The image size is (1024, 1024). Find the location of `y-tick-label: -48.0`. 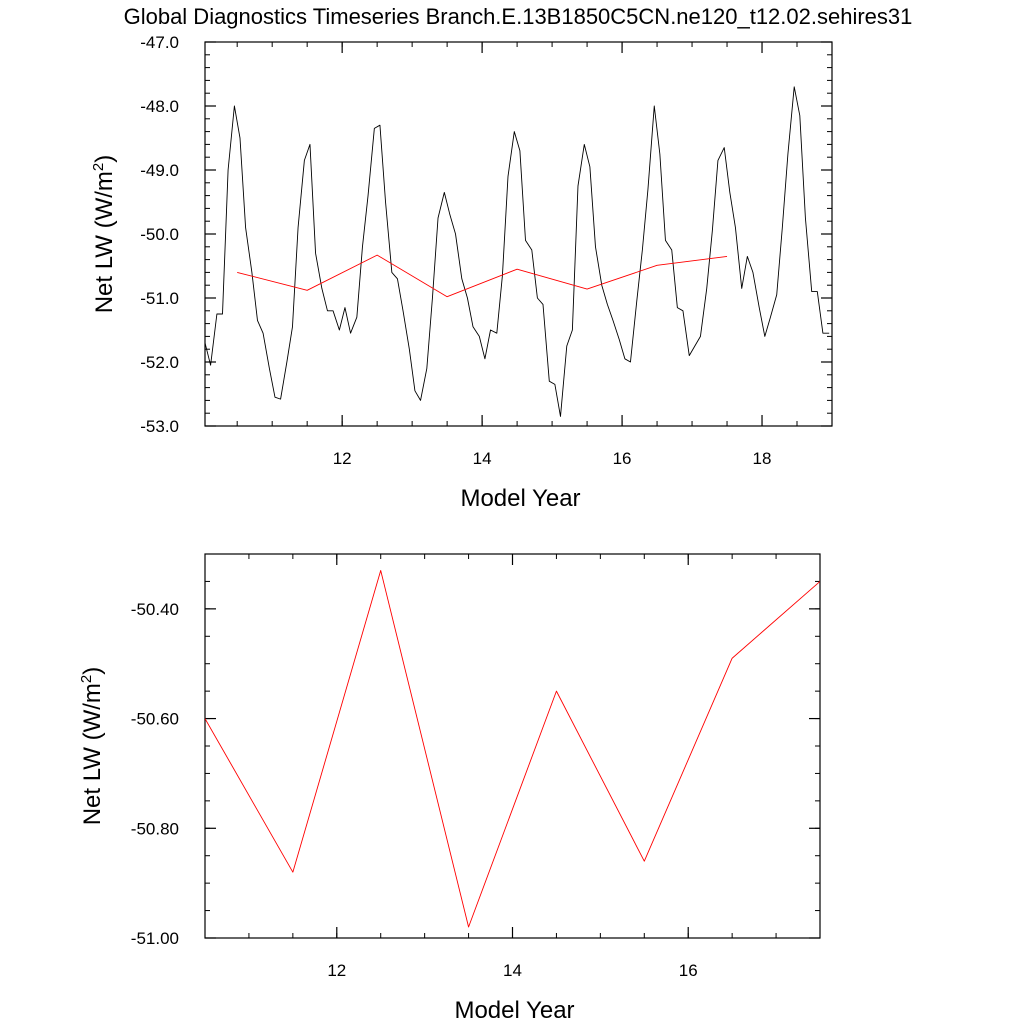

y-tick-label: -48.0 is located at coordinates (159, 106).